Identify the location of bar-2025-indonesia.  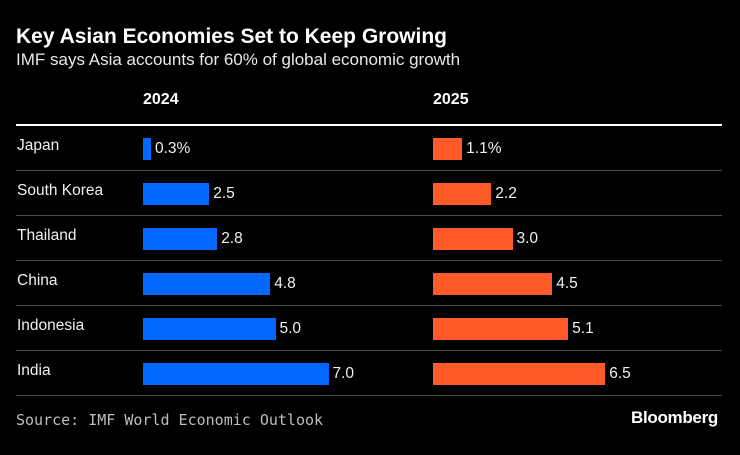
(501, 329).